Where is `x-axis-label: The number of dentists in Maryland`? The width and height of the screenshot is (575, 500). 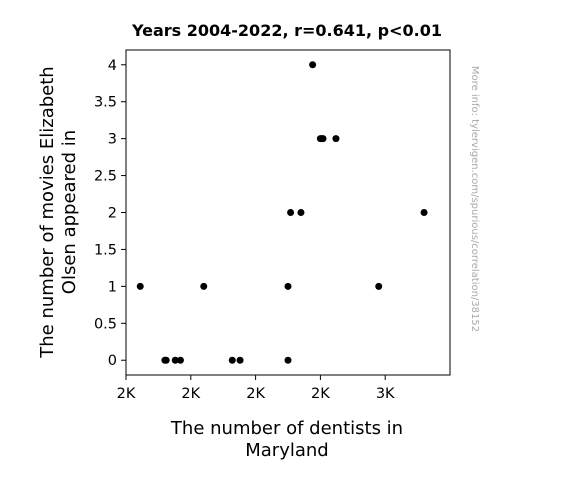
x-axis-label: The number of dentists in Maryland is located at coordinates (286, 439).